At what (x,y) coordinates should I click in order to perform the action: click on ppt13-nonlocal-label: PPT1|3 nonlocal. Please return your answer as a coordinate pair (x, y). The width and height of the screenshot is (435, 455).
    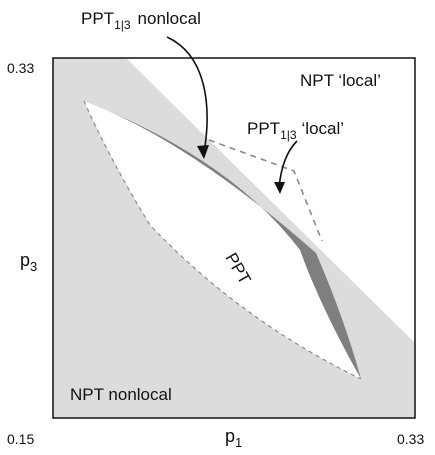
    Looking at the image, I should click on (141, 20).